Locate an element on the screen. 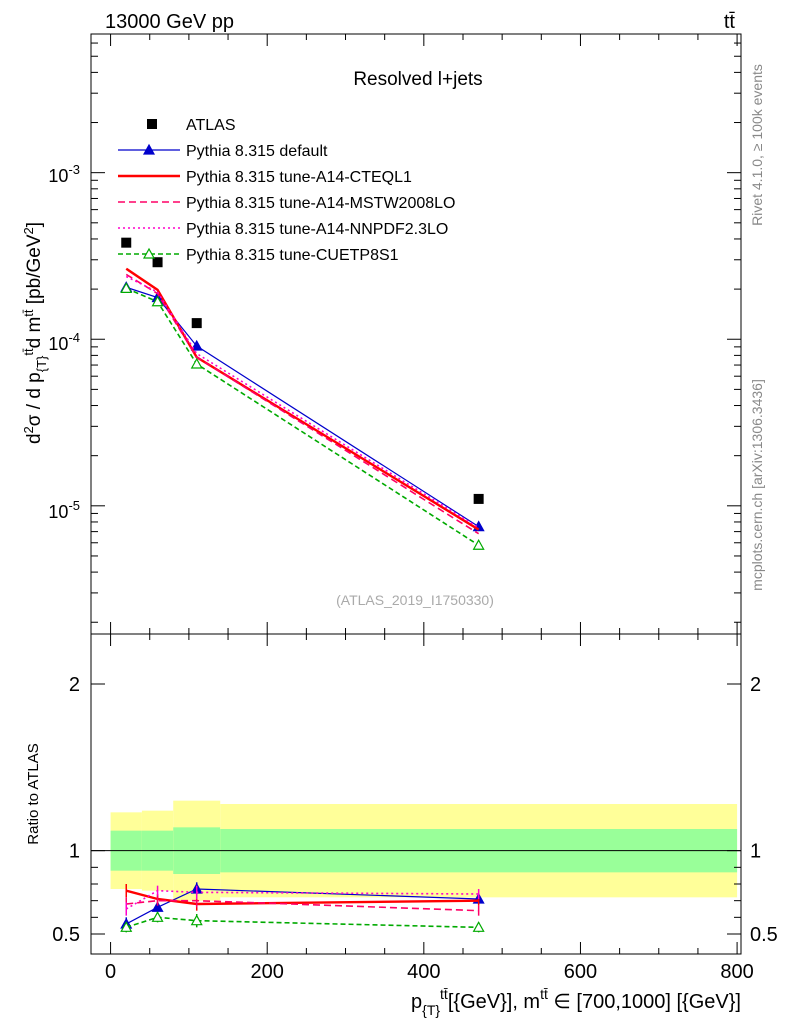  y-tick-label: 10⁻³ is located at coordinates (64, 174).